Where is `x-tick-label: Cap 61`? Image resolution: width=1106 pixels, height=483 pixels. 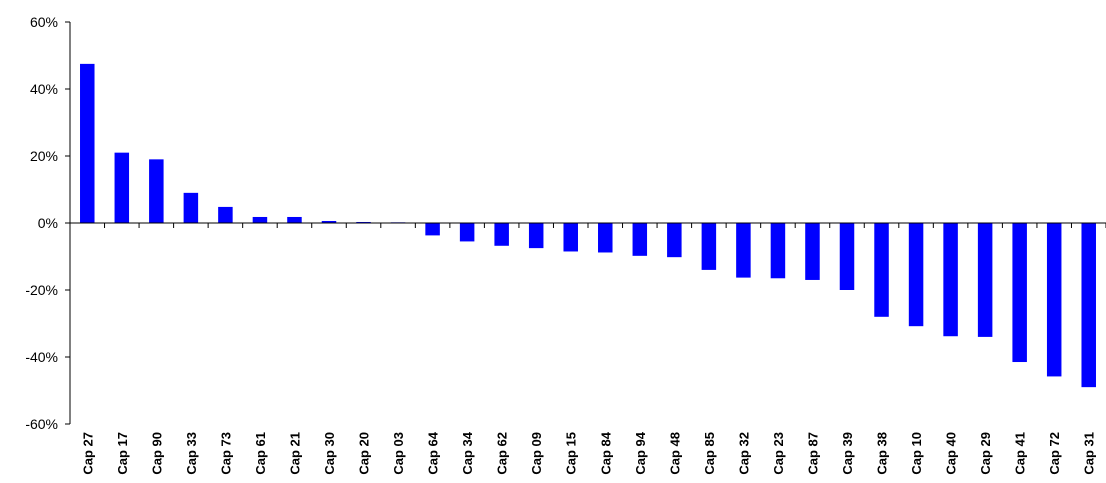 x-tick-label: Cap 61 is located at coordinates (260, 453).